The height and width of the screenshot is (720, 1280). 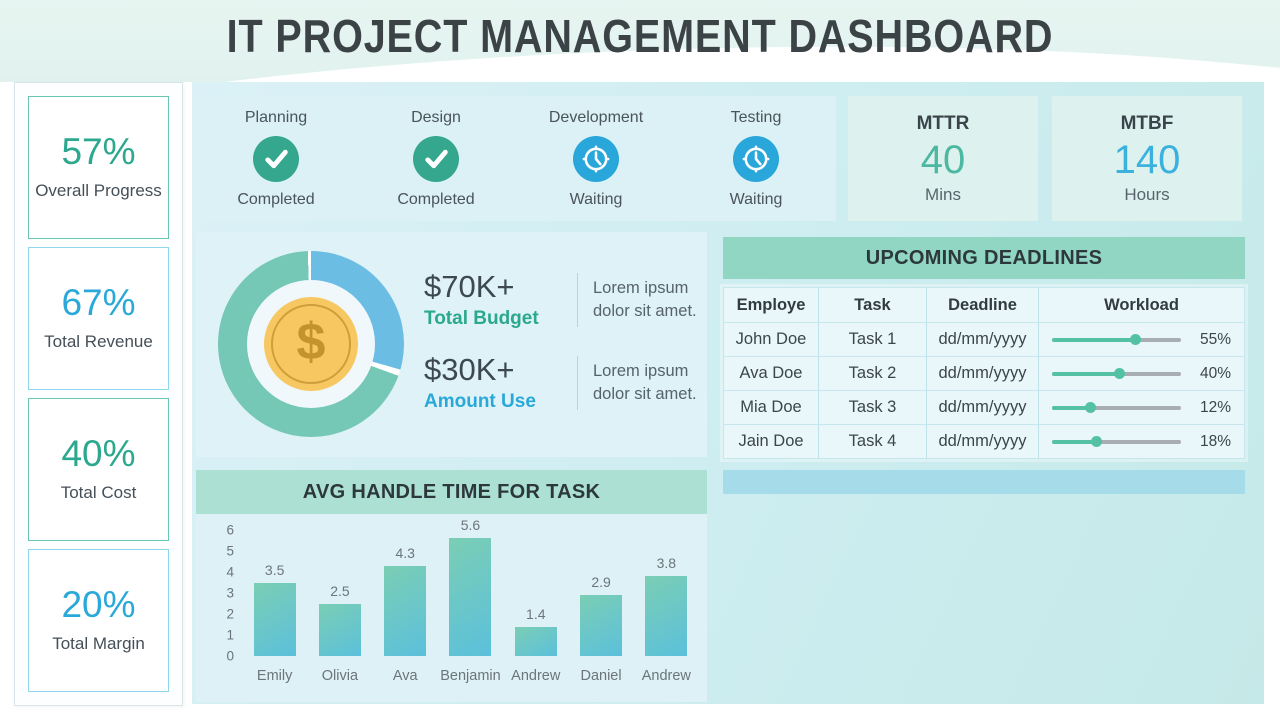 I want to click on y-tick-label: 0, so click(x=230, y=656).